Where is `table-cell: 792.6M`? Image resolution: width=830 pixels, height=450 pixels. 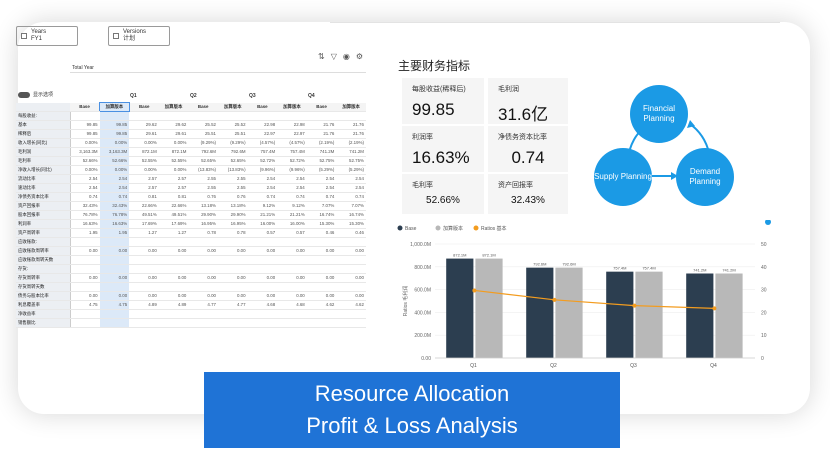 table-cell: 792.6M is located at coordinates (232, 152).